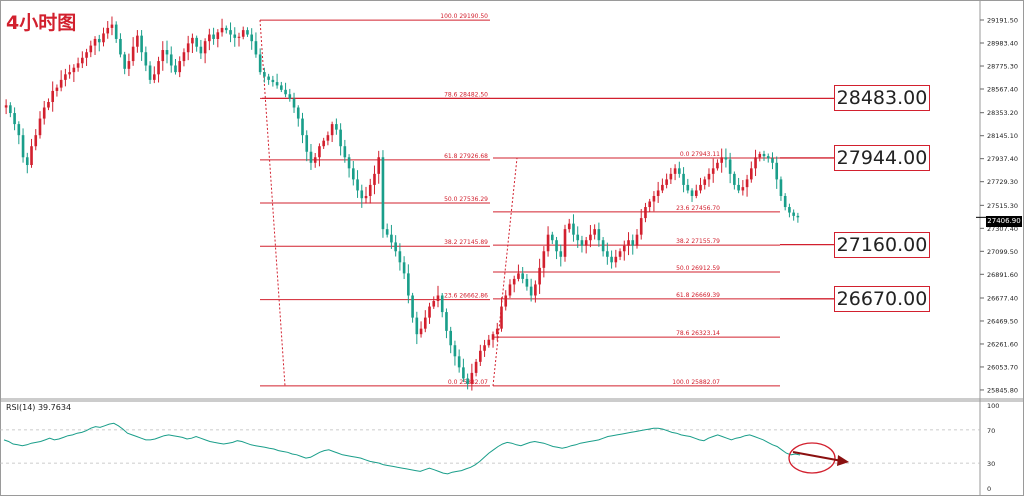 The image size is (1024, 496). I want to click on fib-label-right: 23.6 27456.70, so click(698, 208).